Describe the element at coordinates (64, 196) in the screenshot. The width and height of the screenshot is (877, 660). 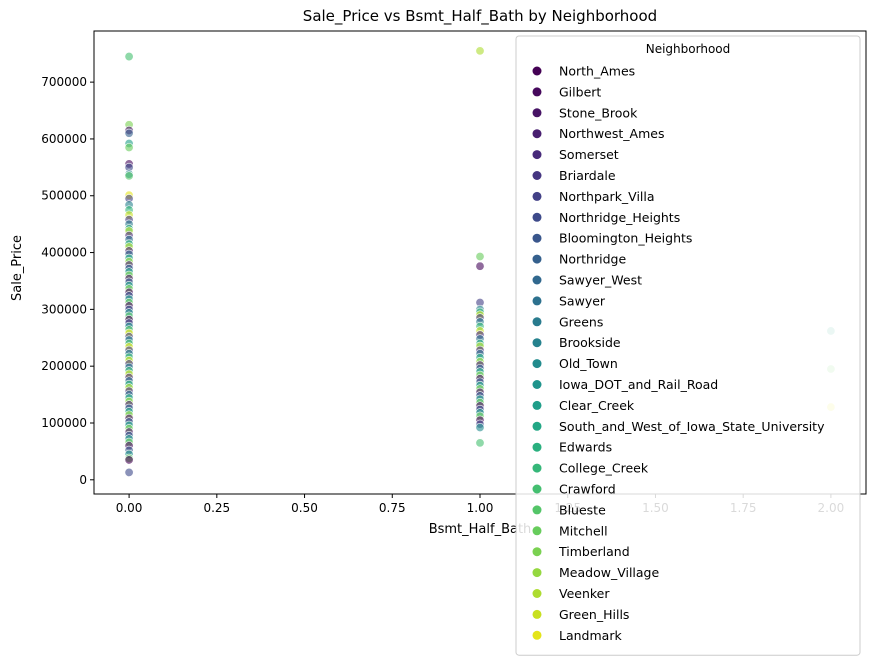
I see `y-tick-label: 500000` at that location.